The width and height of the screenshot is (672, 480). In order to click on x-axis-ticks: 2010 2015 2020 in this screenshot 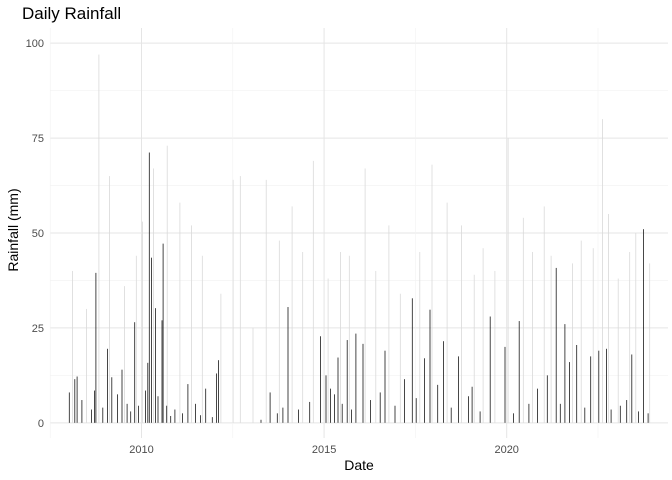, I will do `click(324, 450)`.